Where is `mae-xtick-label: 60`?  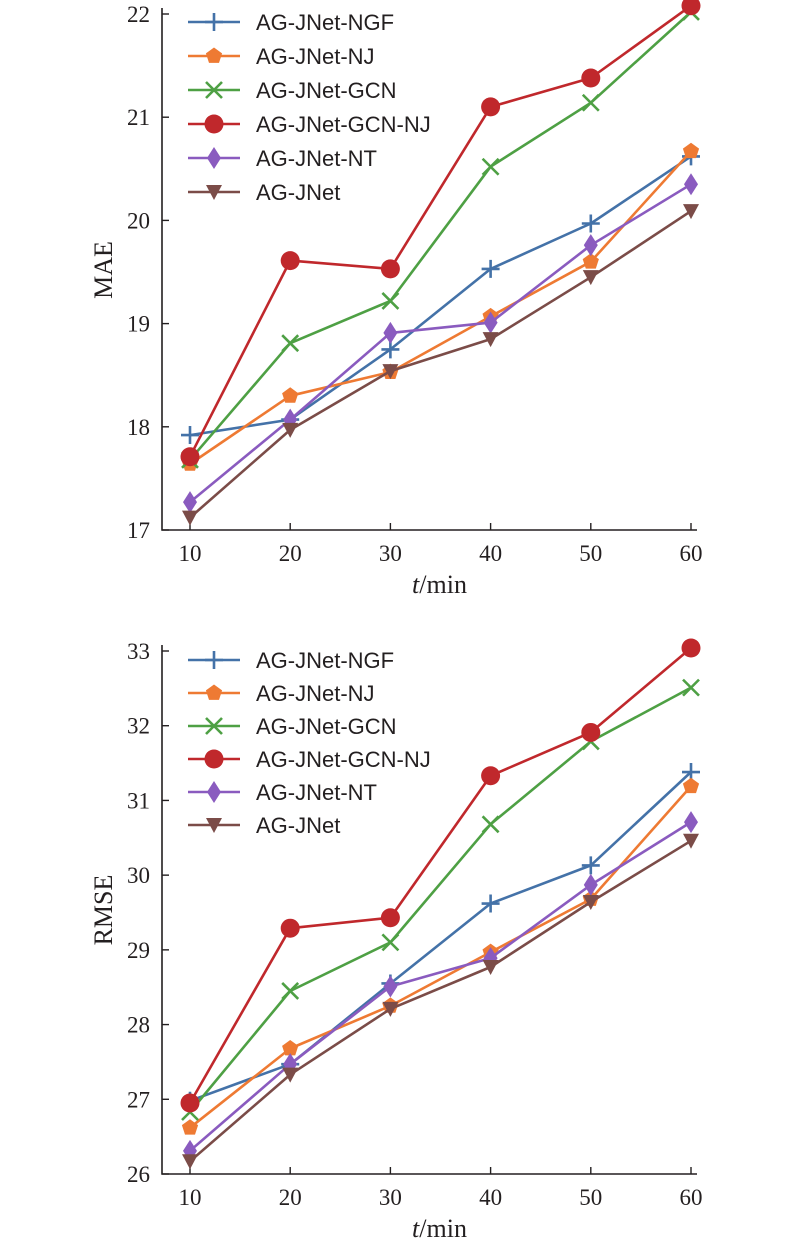
mae-xtick-label: 60 is located at coordinates (691, 553).